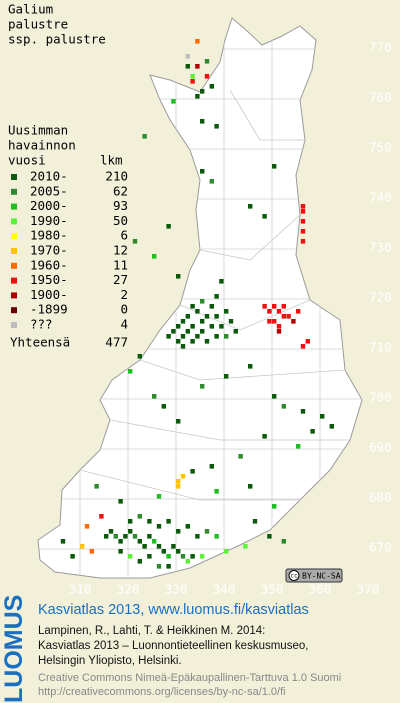 Image resolution: width=400 pixels, height=703 pixels. I want to click on y-tick-label: 710, so click(380, 347).